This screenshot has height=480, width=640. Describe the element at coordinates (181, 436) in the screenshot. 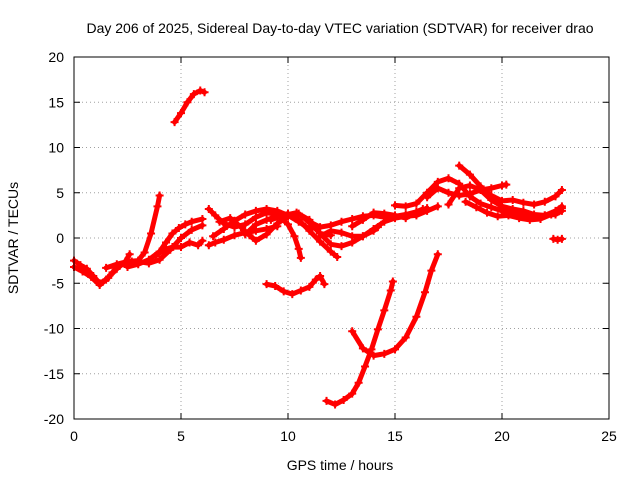

I see `x-tick-label: 5` at that location.